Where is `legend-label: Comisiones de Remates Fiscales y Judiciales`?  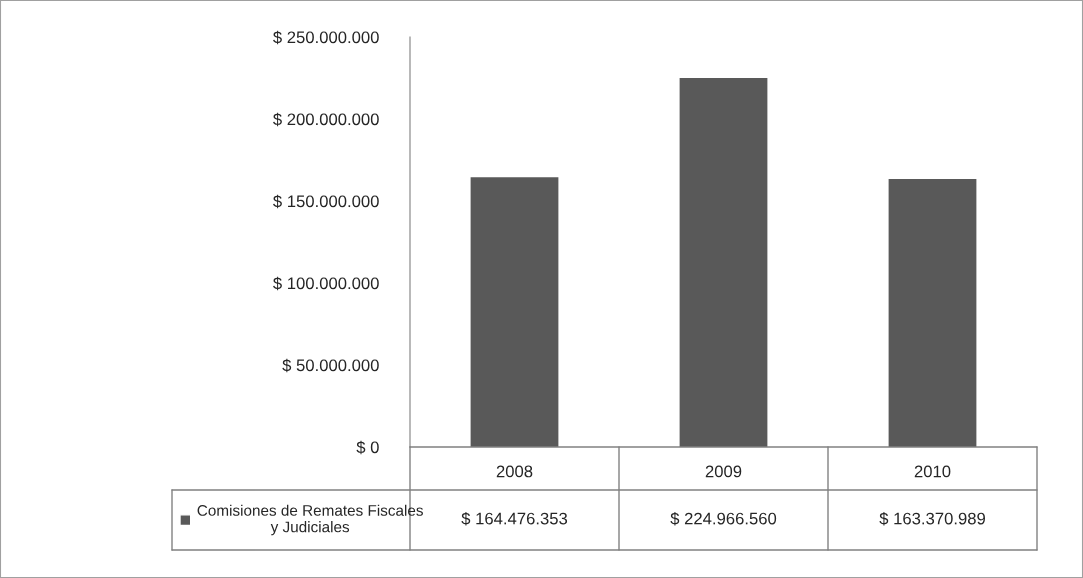
legend-label: Comisiones de Remates Fiscales y Judiciales is located at coordinates (310, 520).